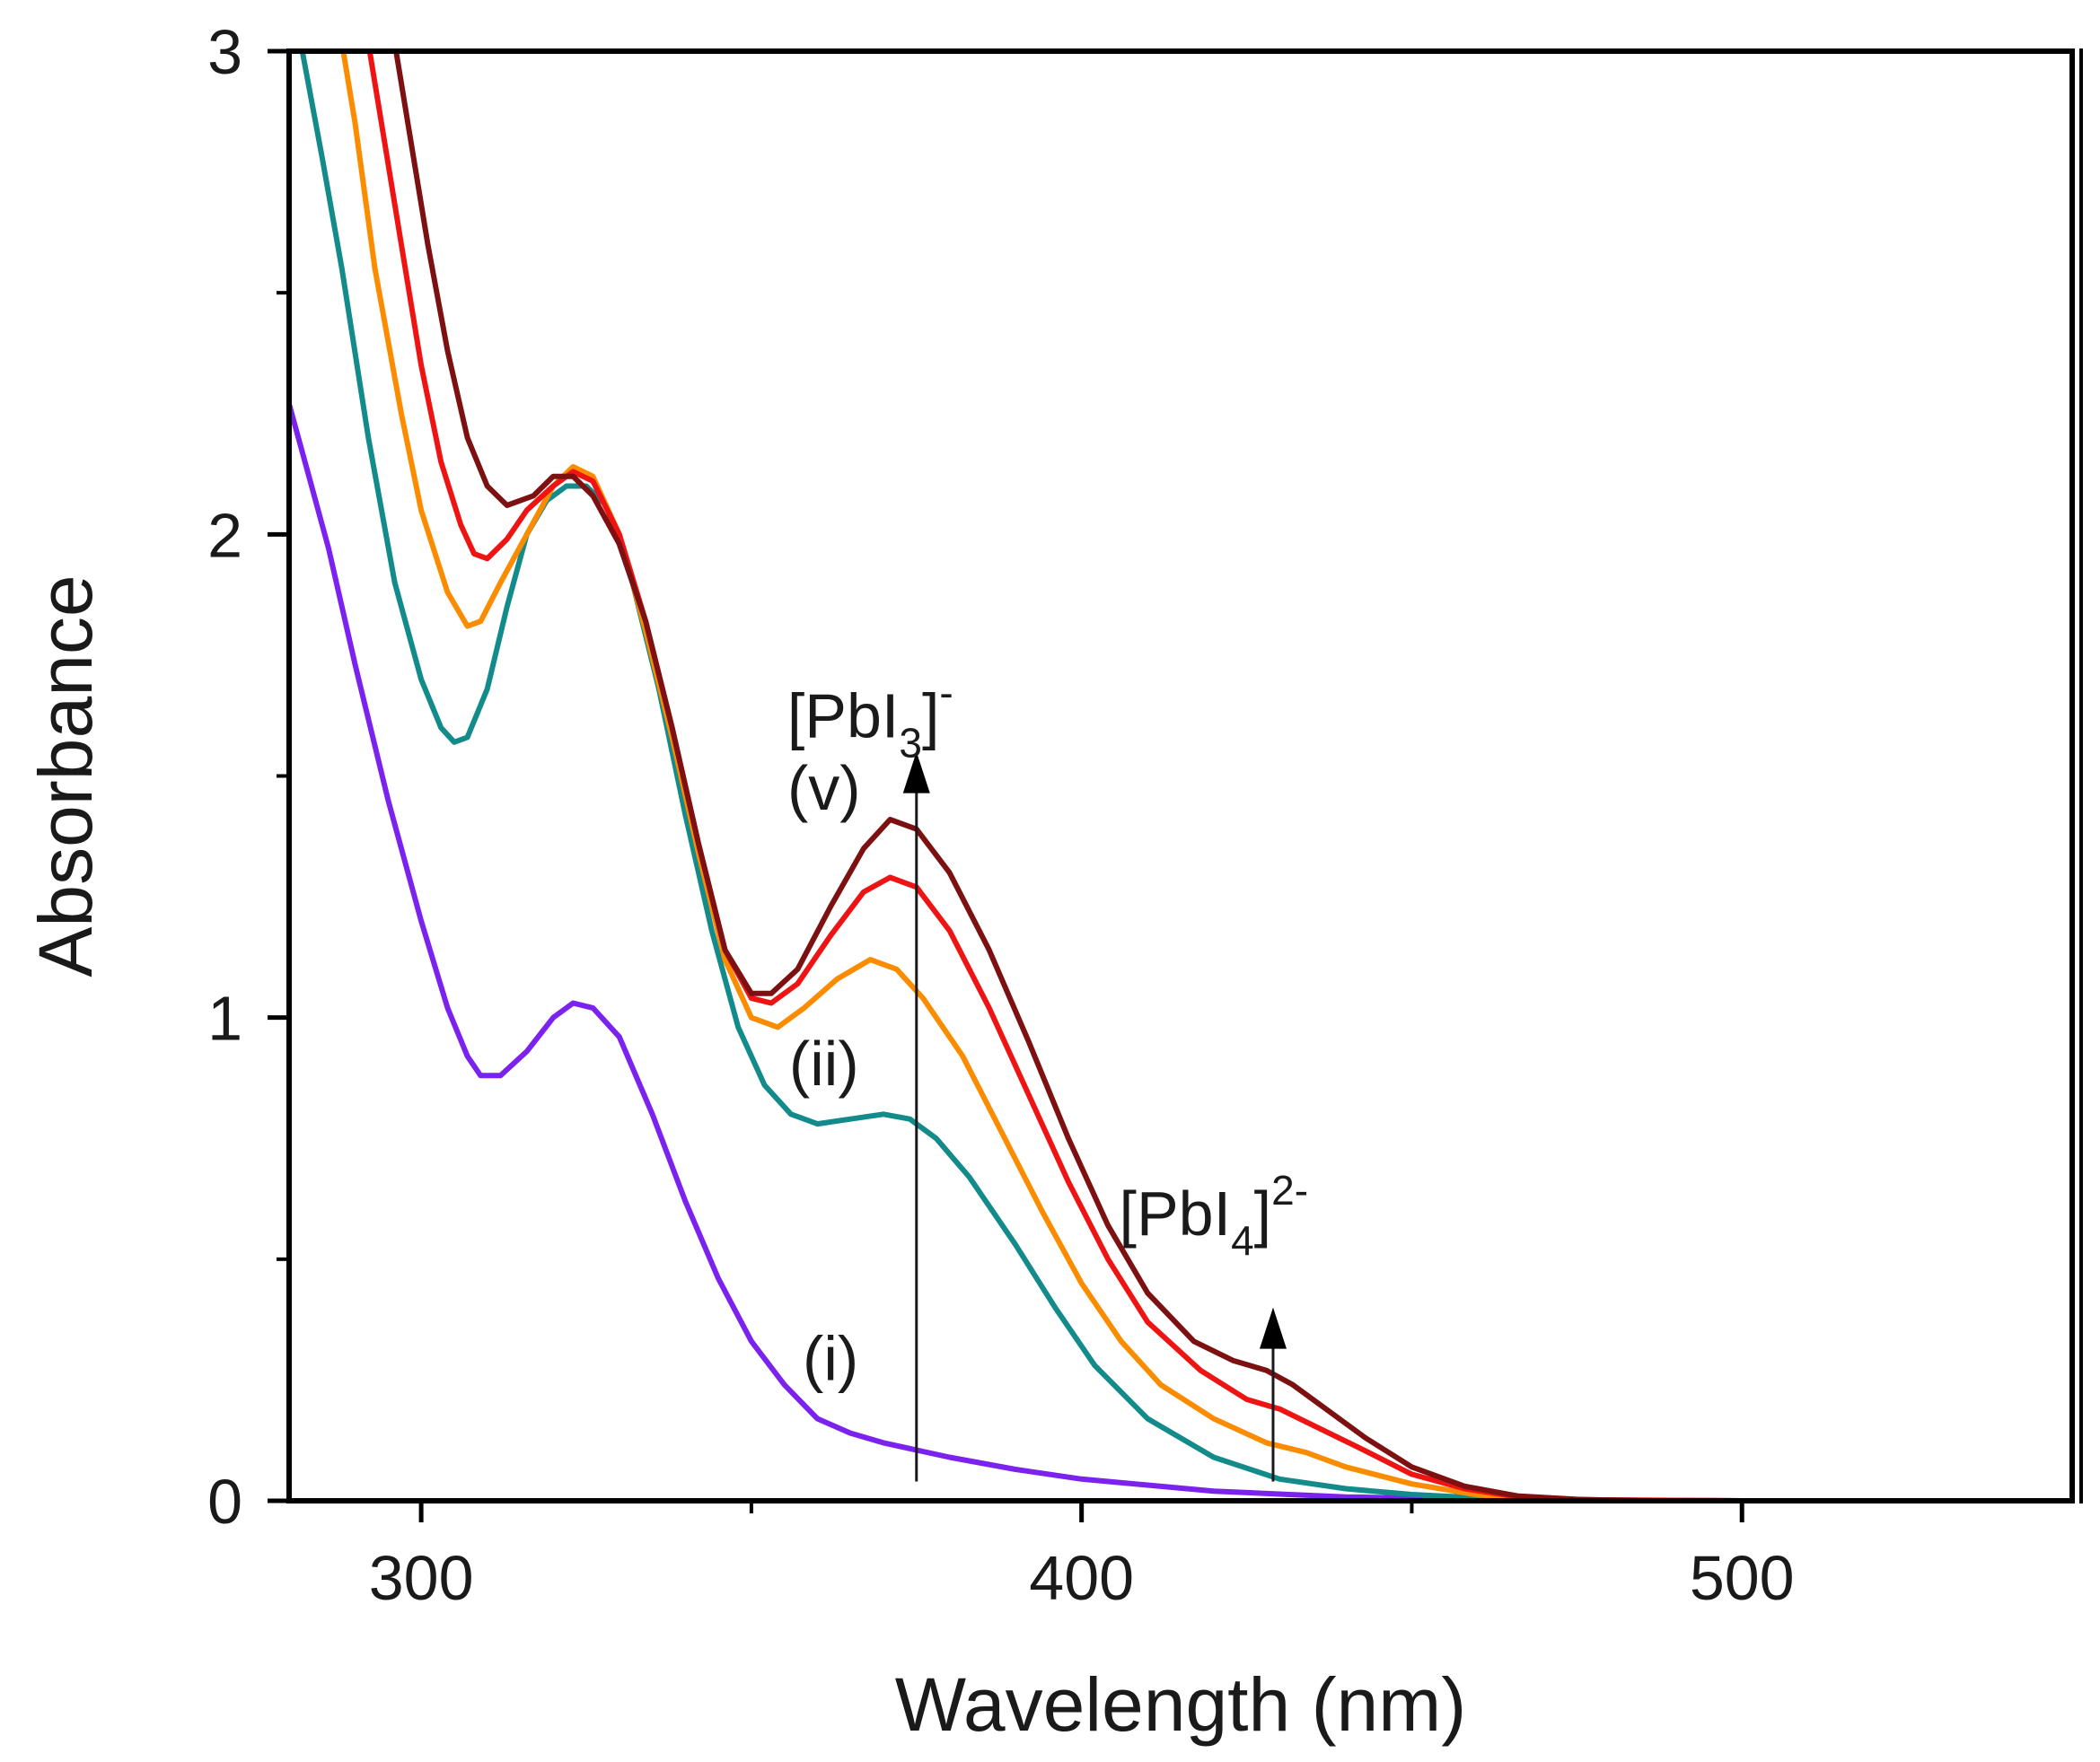 The image size is (2100, 1762). What do you see at coordinates (830, 1358) in the screenshot?
I see `label-i: (i)` at bounding box center [830, 1358].